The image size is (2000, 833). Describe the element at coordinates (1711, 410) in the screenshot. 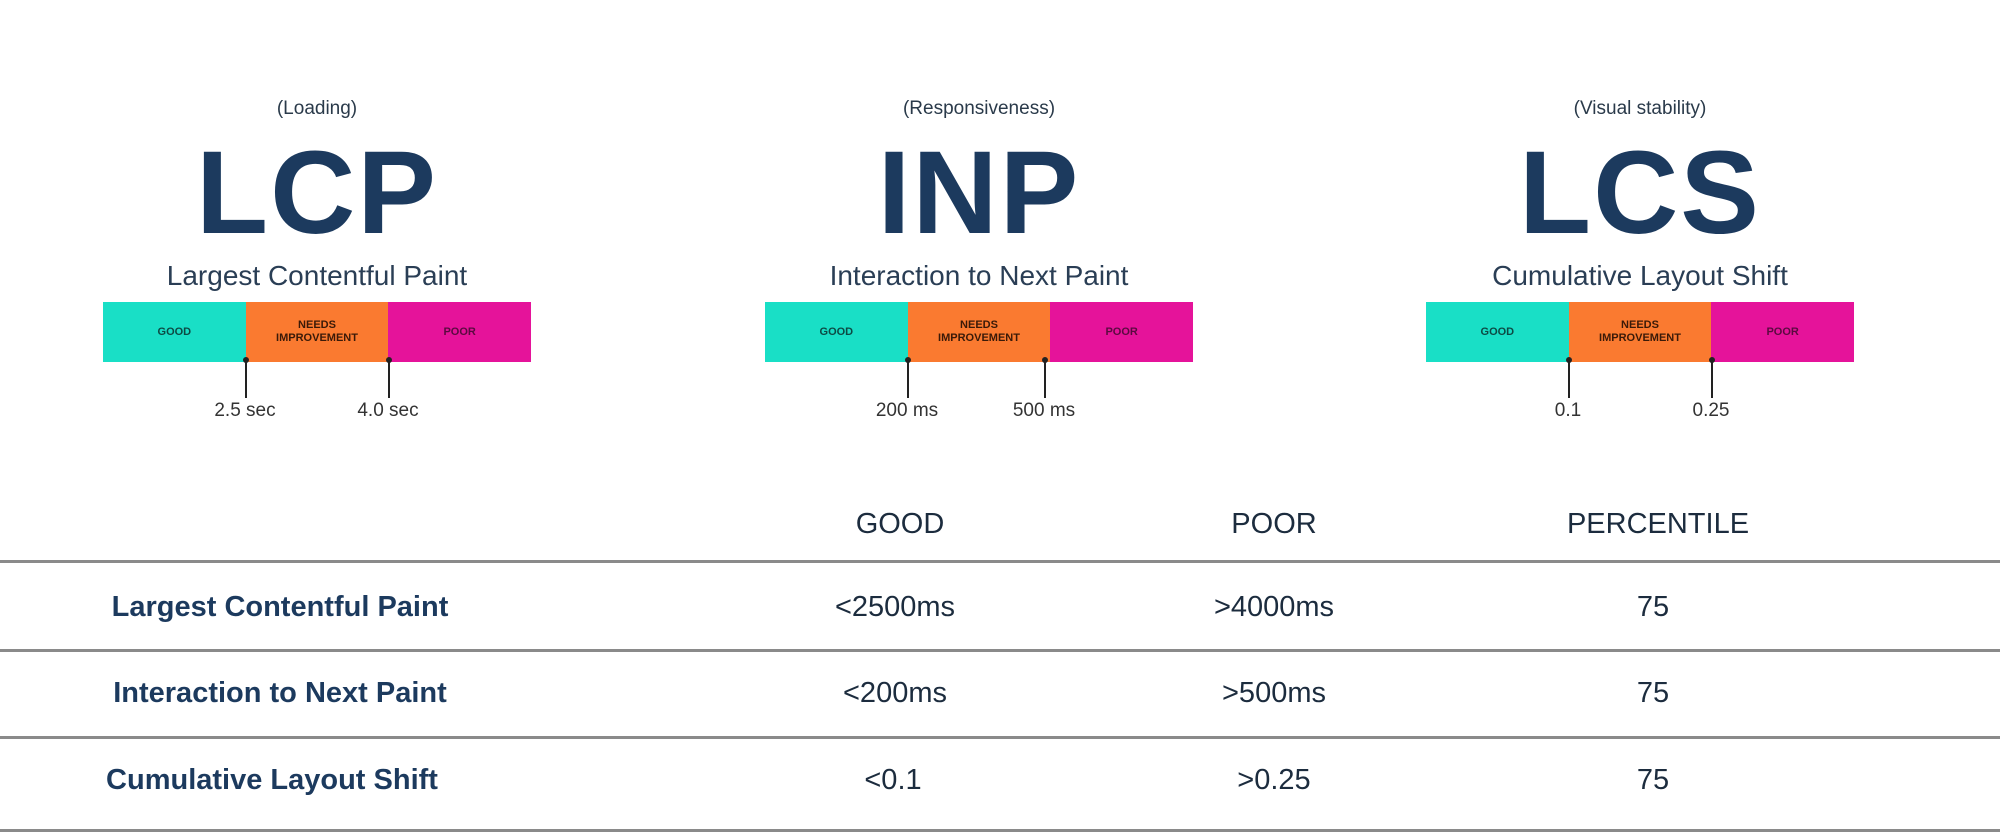

I see `threshold-label-poor: 0.25` at that location.